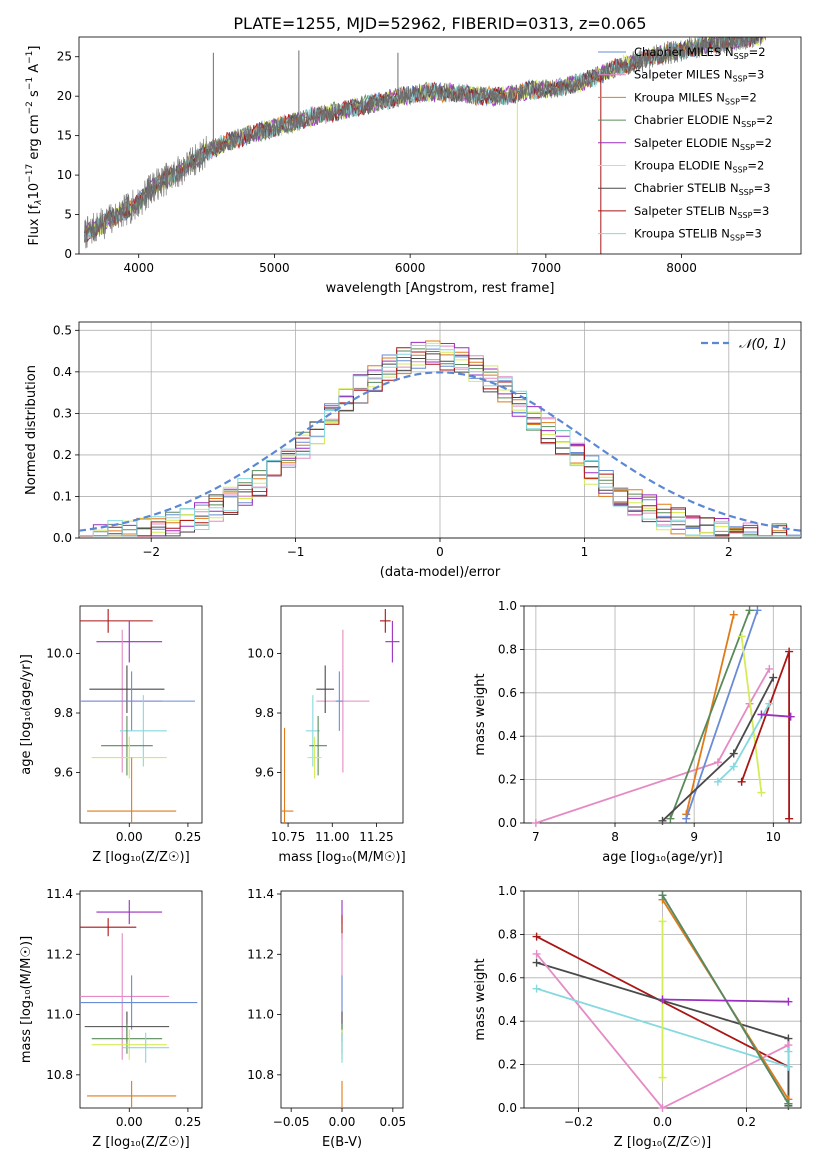 The width and height of the screenshot is (819, 1170). What do you see at coordinates (34, 146) in the screenshot?
I see `y-axis-label: Flux [fλ10−17 erg cm−2 s−1 A−1]` at bounding box center [34, 146].